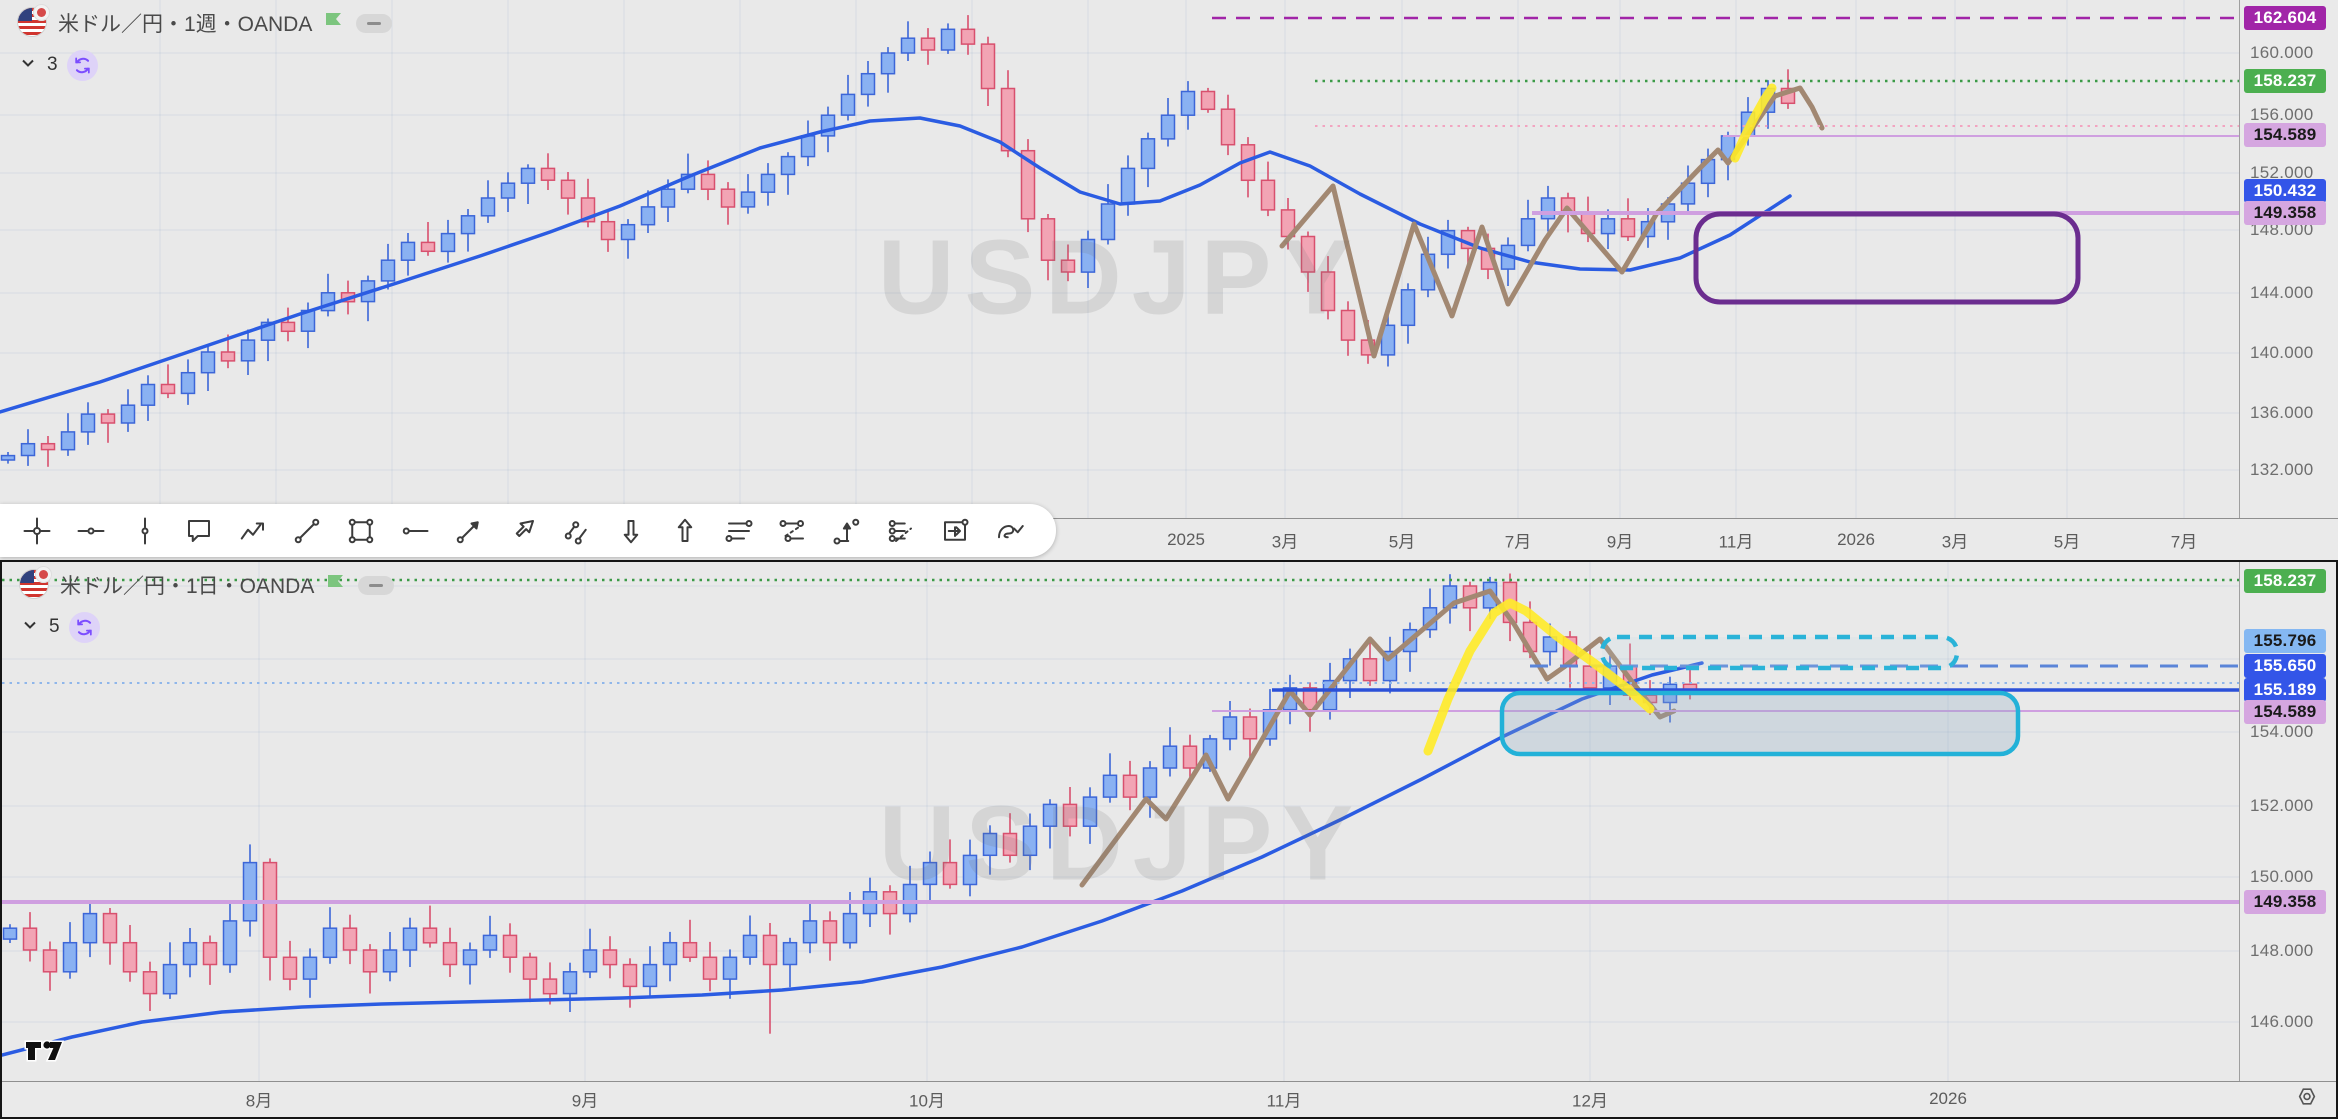  I want to click on tool-rectangle-icon, so click(361, 531).